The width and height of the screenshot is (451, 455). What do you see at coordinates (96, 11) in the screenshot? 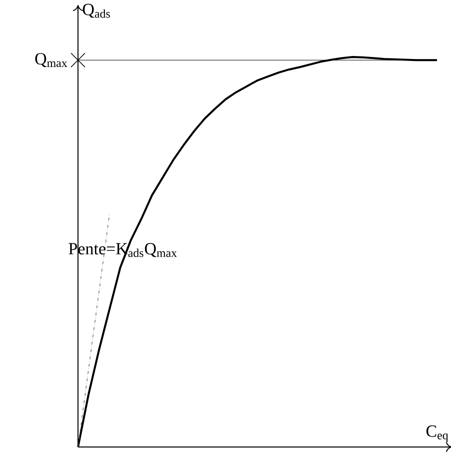
I see `y-axis-title: Q$_{ads}$` at bounding box center [96, 11].